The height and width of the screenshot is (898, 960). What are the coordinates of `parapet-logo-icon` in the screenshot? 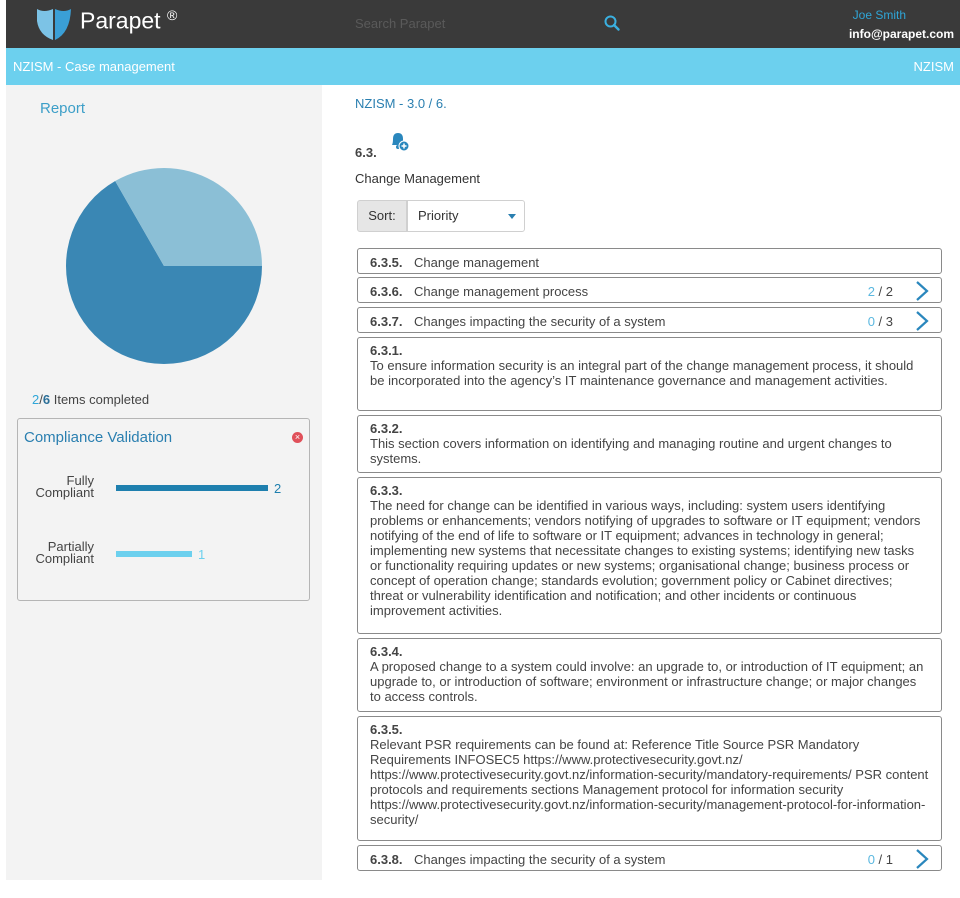 It's located at (54, 24).